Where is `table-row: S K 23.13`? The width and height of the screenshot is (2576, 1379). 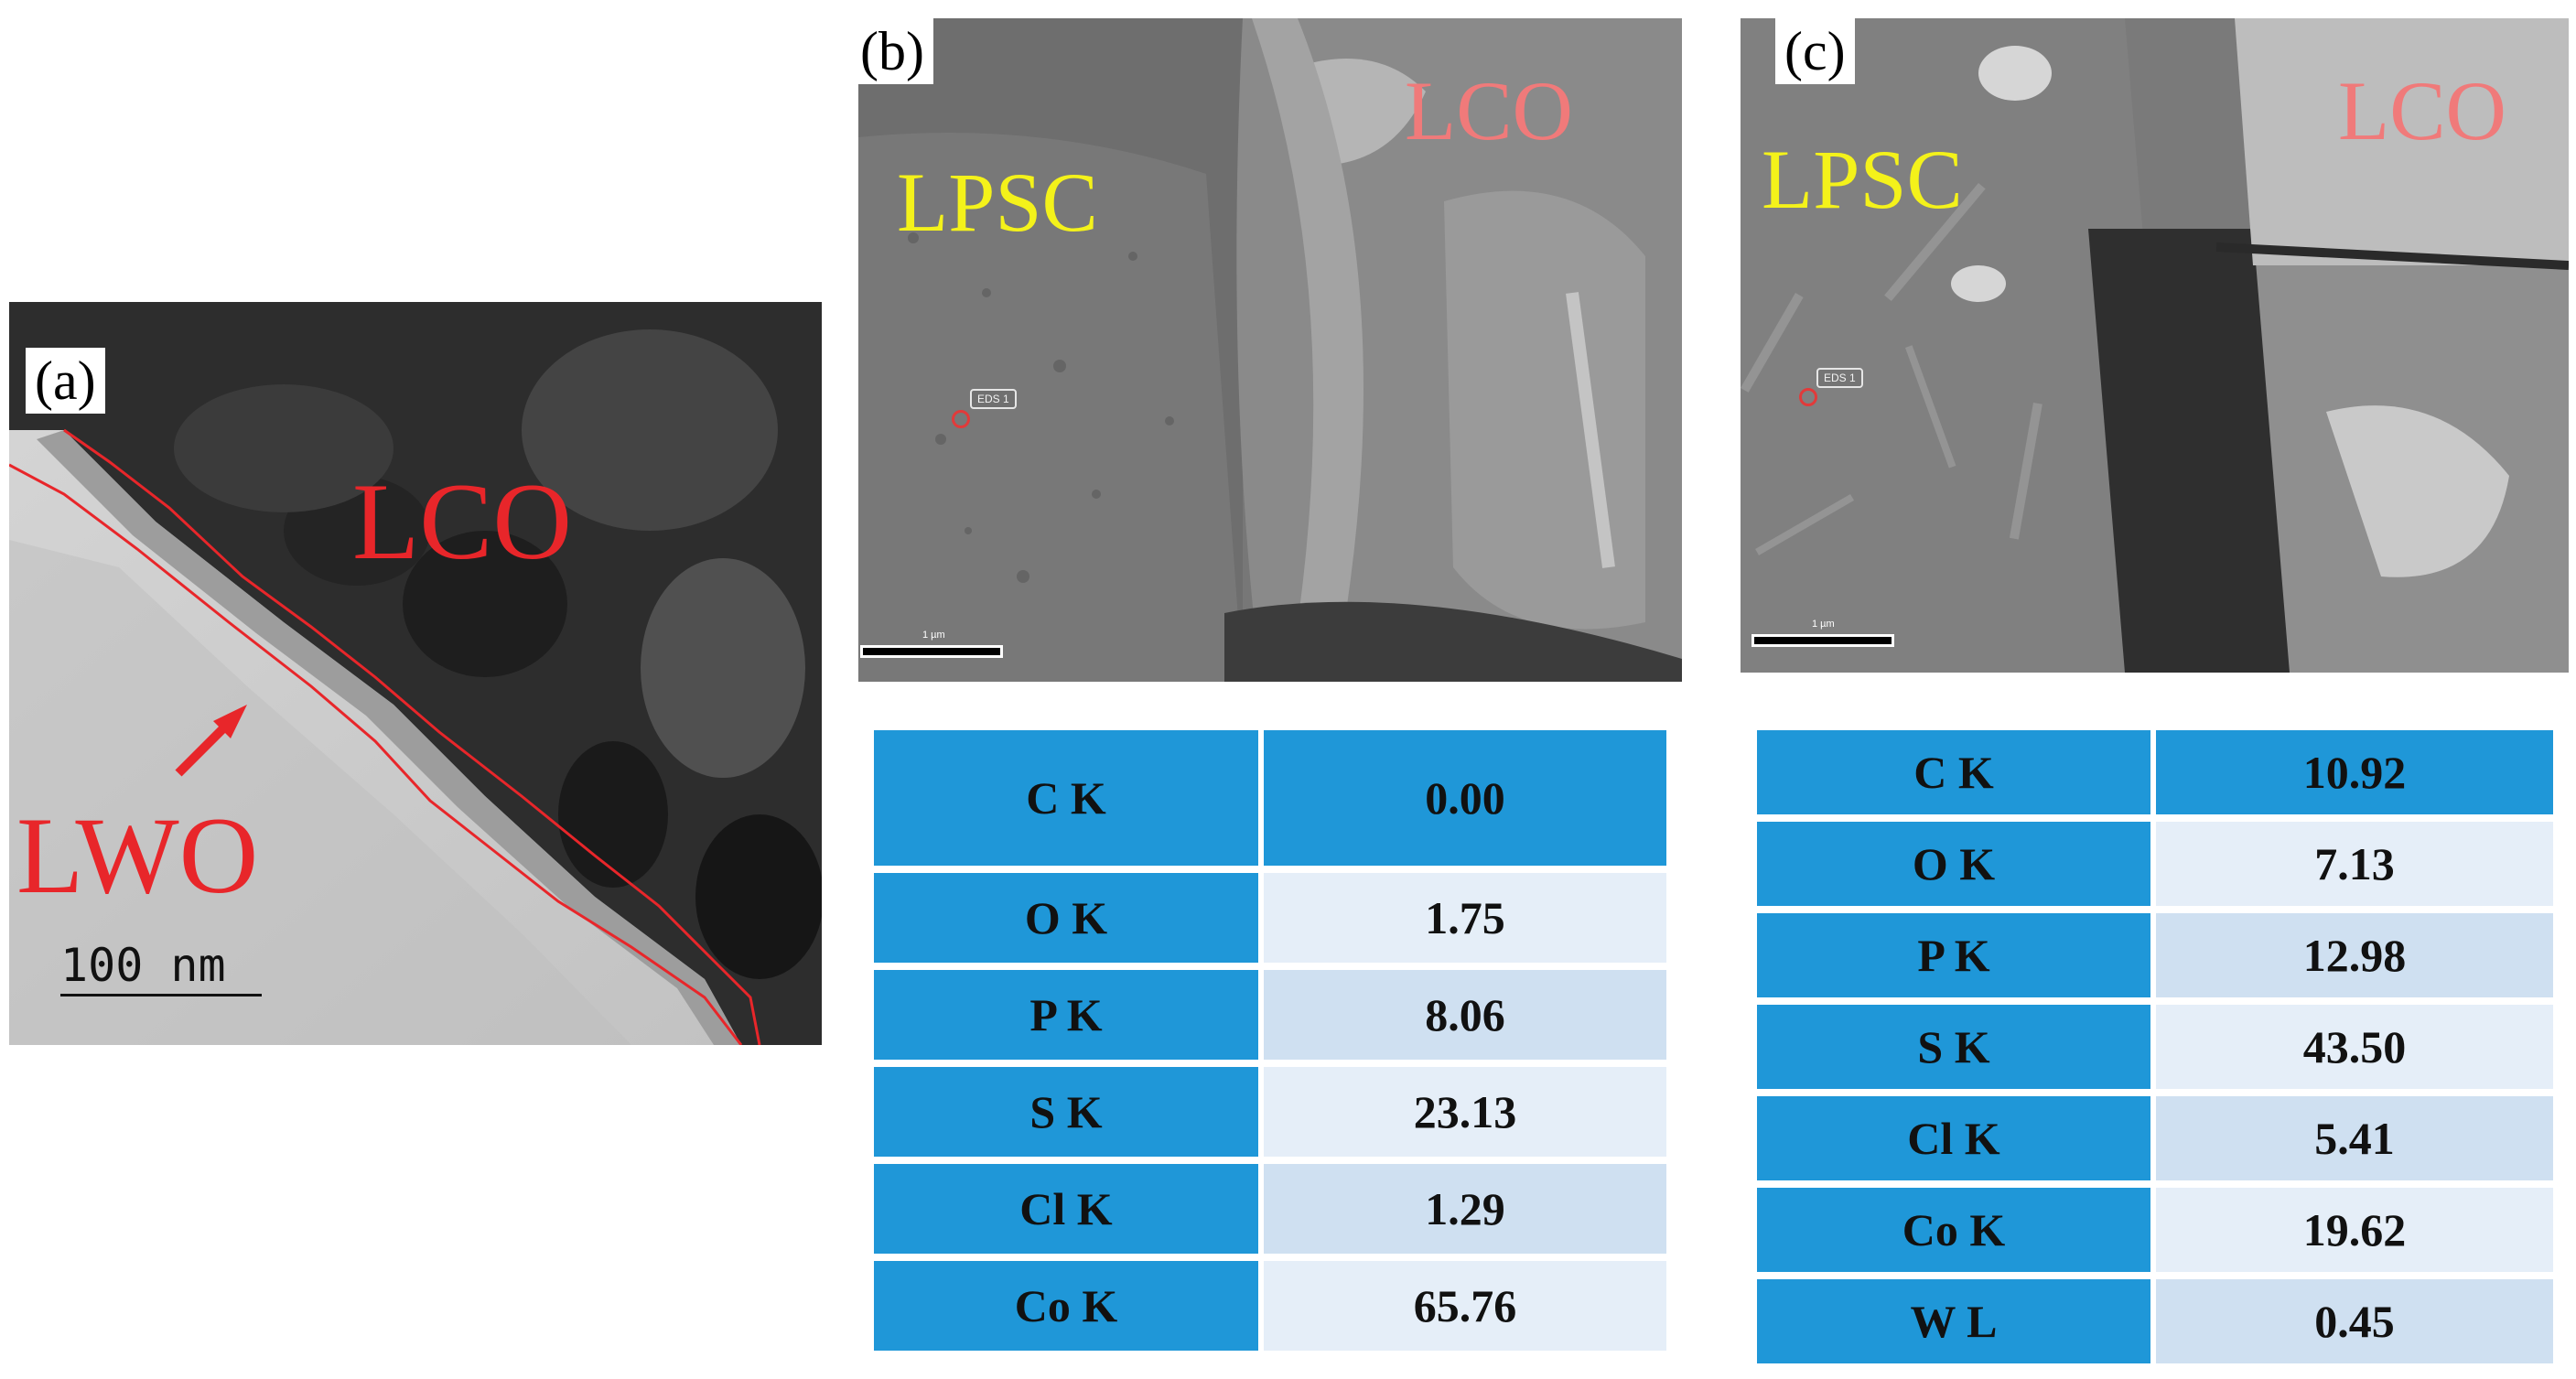 table-row: S K 23.13 is located at coordinates (1270, 1112).